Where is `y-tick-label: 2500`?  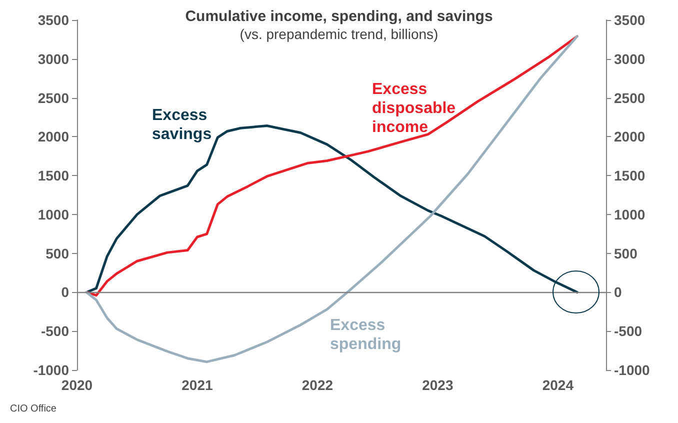 y-tick-label: 2500 is located at coordinates (54, 98).